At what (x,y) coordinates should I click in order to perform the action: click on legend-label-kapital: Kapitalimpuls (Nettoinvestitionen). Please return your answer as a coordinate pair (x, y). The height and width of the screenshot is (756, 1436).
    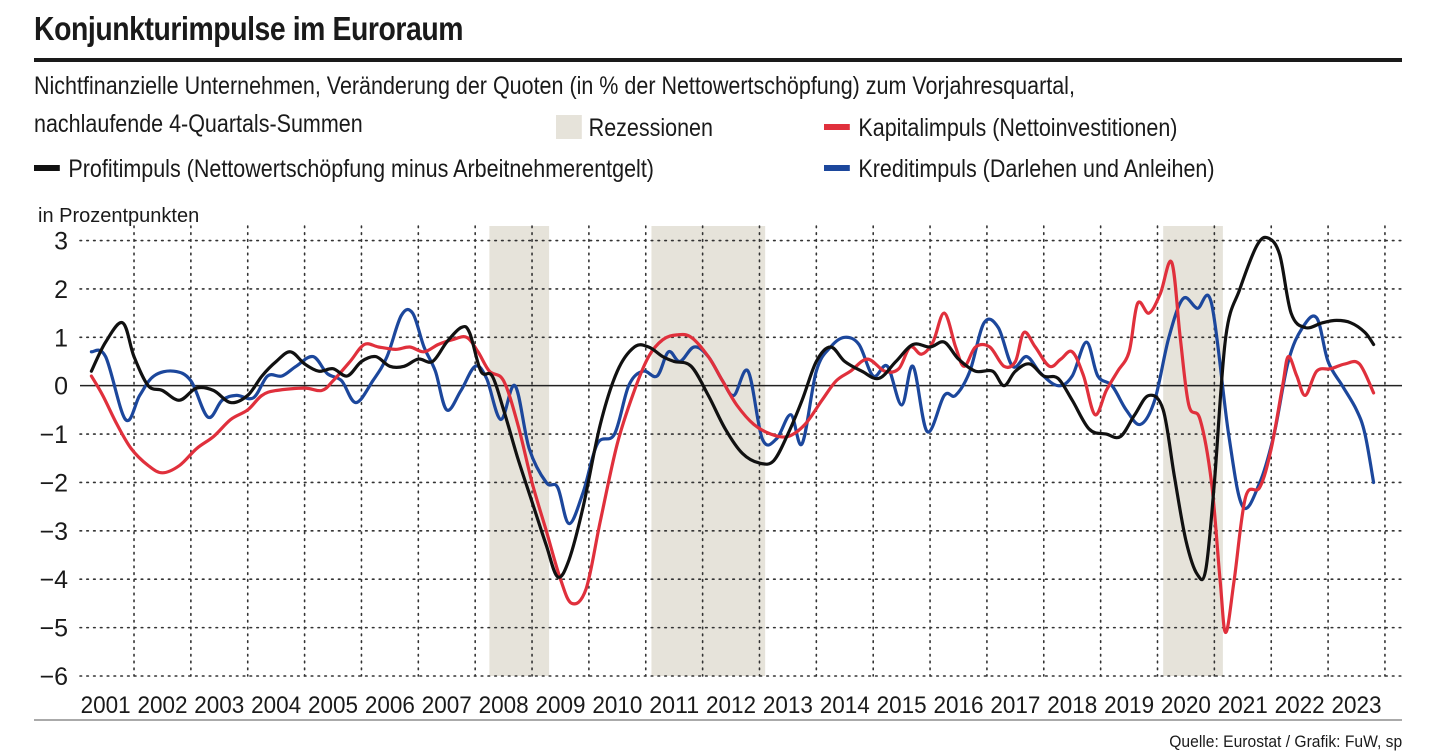
    Looking at the image, I should click on (1018, 128).